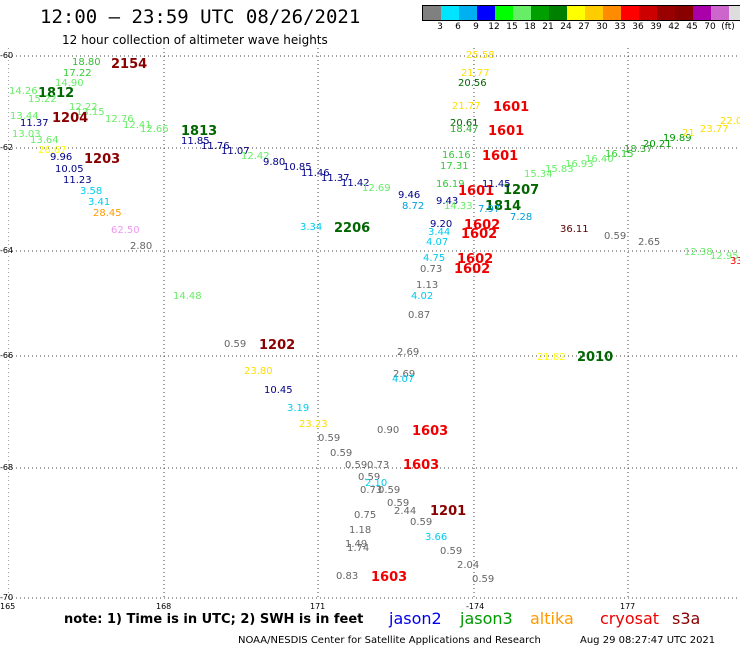  I want to click on wave-height-value: 12.95, so click(724, 256).